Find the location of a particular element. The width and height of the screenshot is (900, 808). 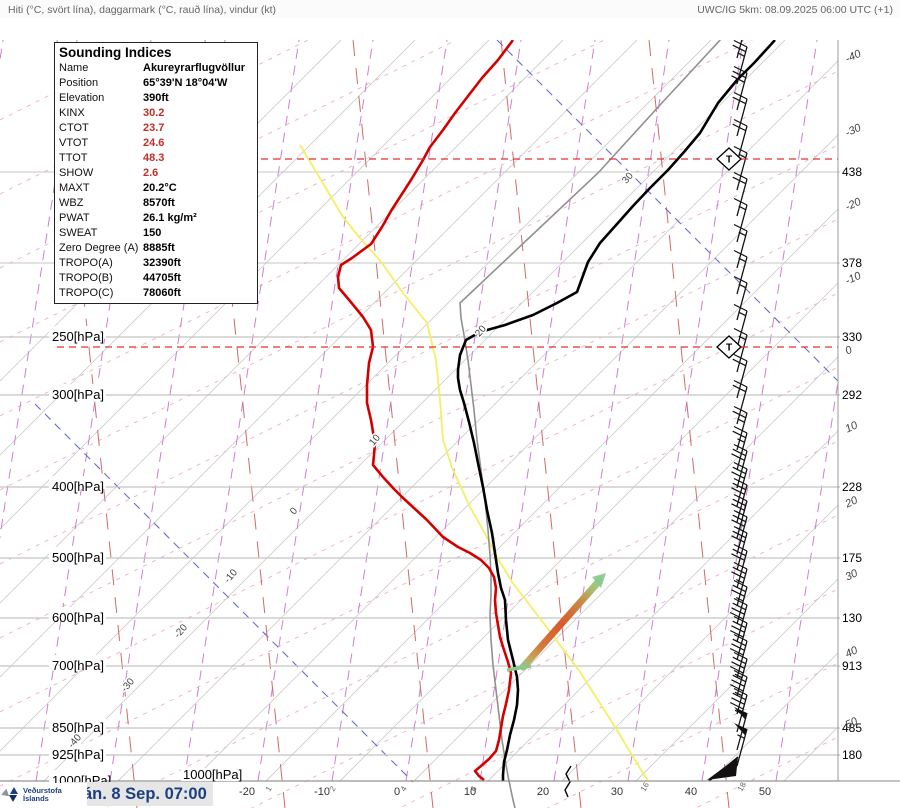

svg-text: 600[hPa] is located at coordinates (78, 617).